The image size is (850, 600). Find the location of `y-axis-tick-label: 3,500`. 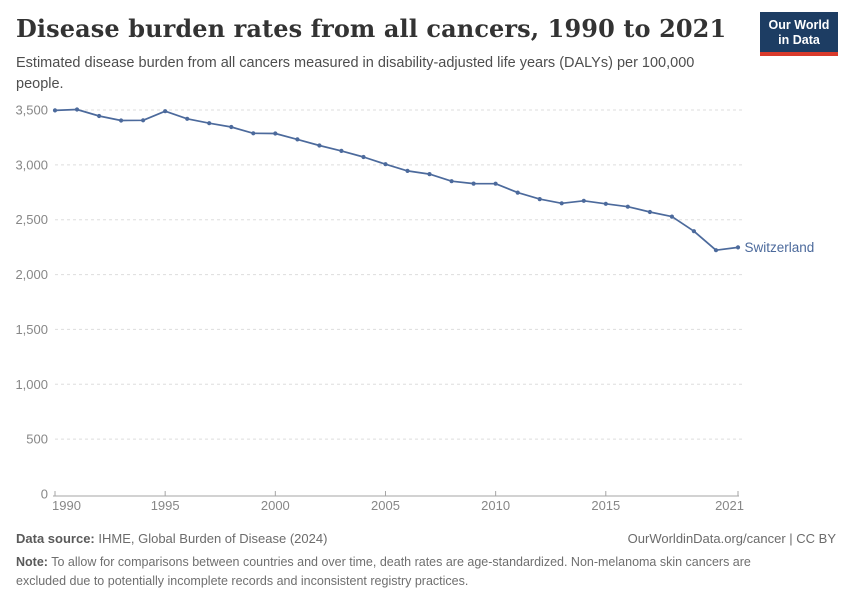

y-axis-tick-label: 3,500 is located at coordinates (31, 110).